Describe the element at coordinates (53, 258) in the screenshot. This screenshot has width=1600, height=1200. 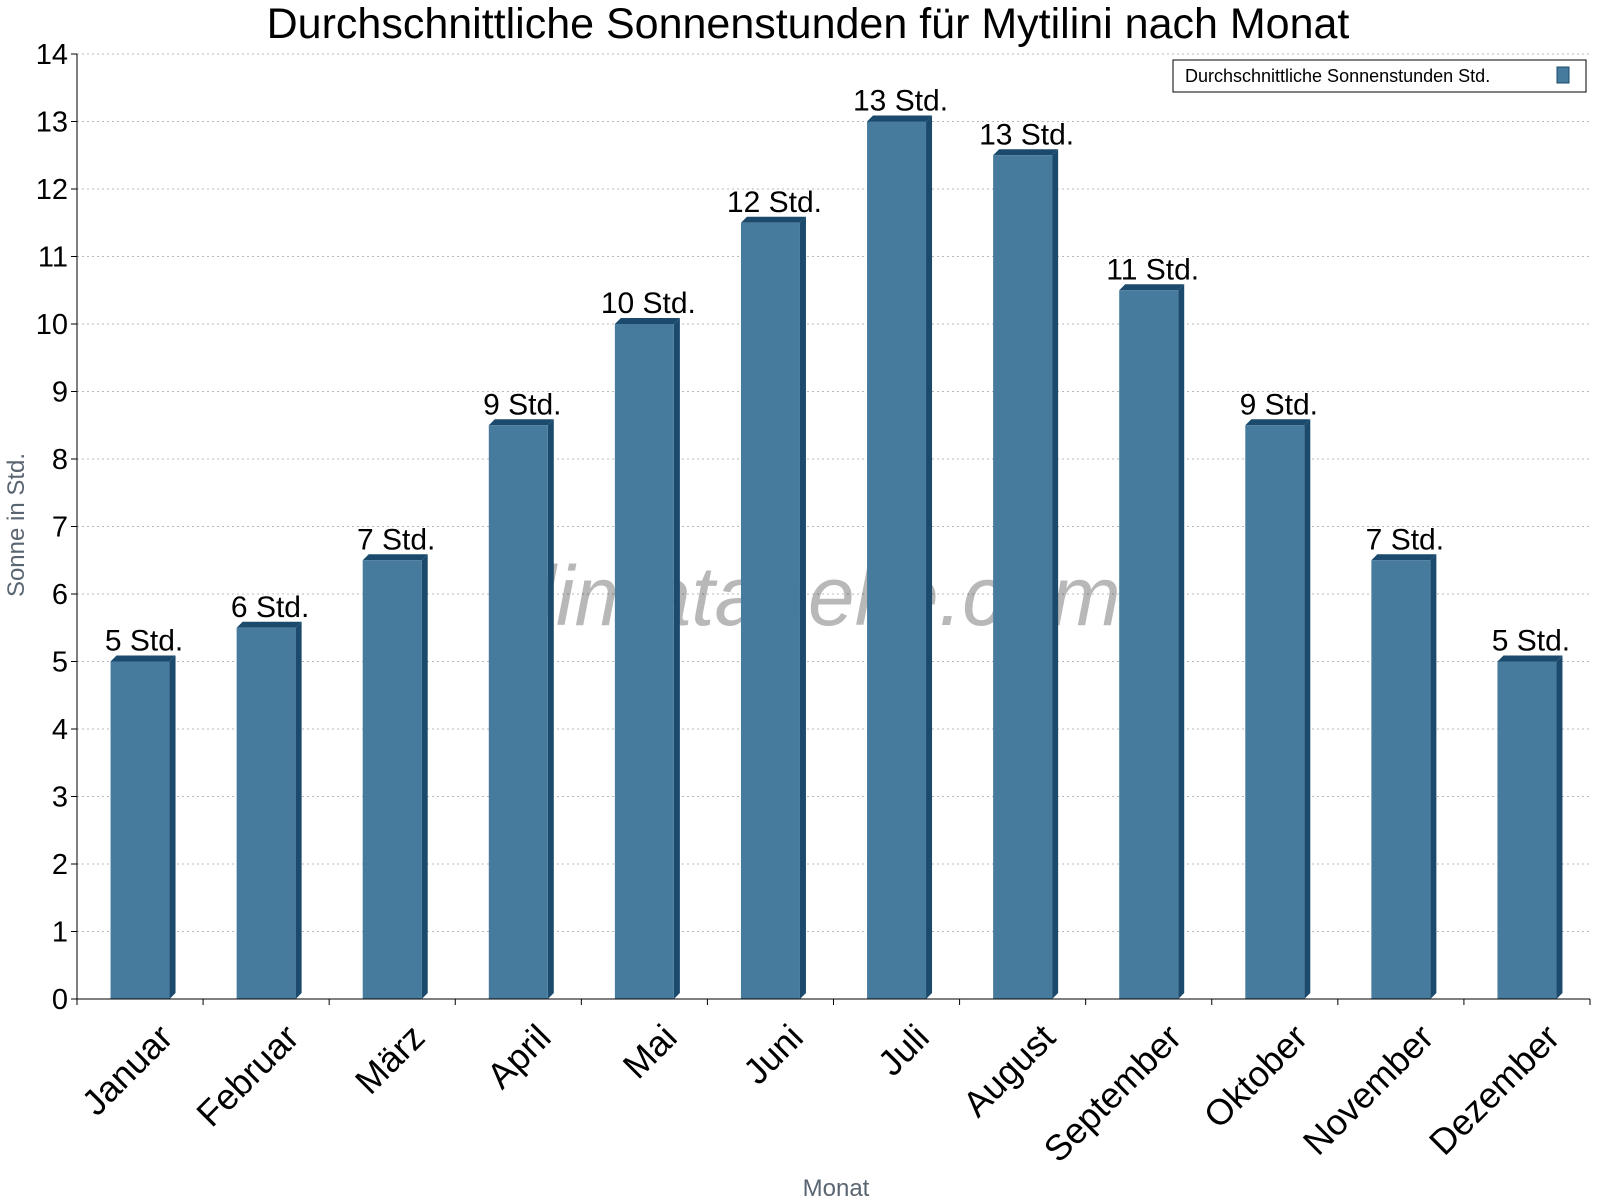
I see `y-tick-label: 11` at that location.